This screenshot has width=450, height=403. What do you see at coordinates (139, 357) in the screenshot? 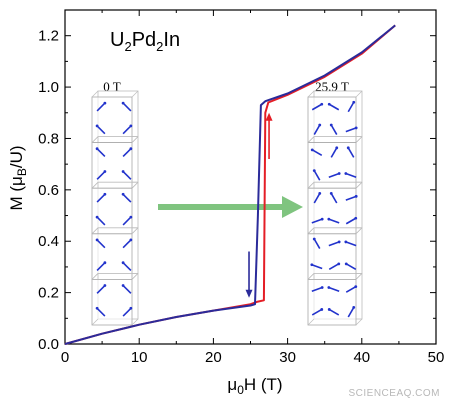
I see `x-tick-label: 10` at bounding box center [139, 357].